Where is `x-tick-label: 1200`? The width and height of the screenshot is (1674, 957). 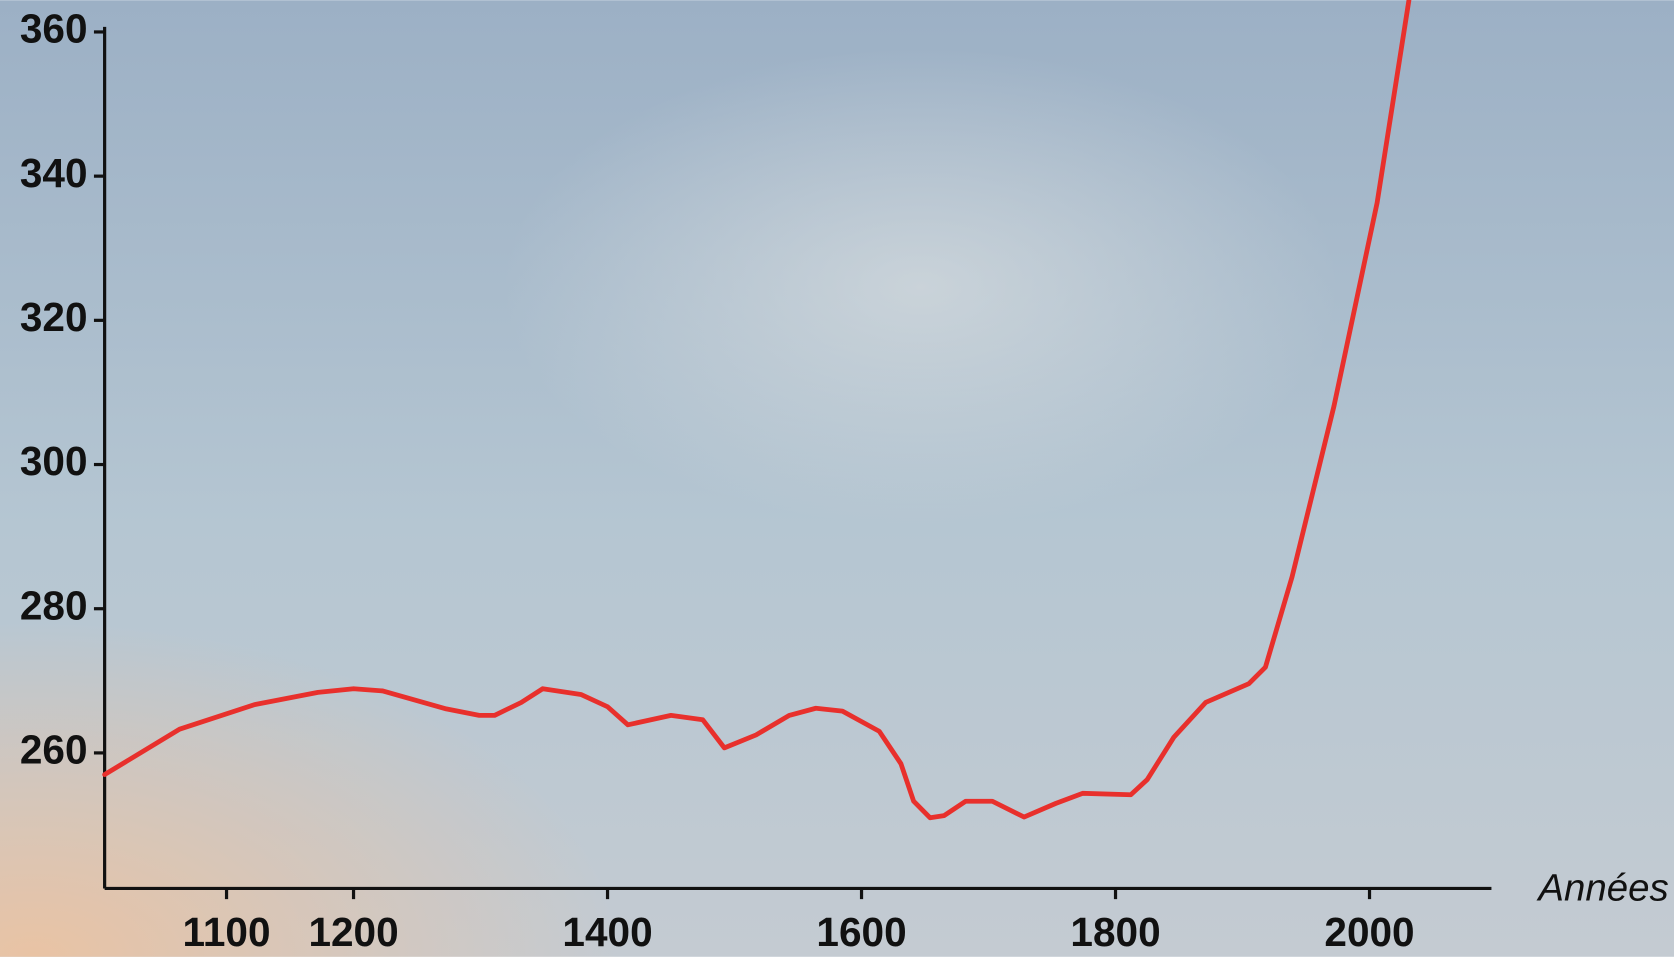 x-tick-label: 1200 is located at coordinates (353, 932).